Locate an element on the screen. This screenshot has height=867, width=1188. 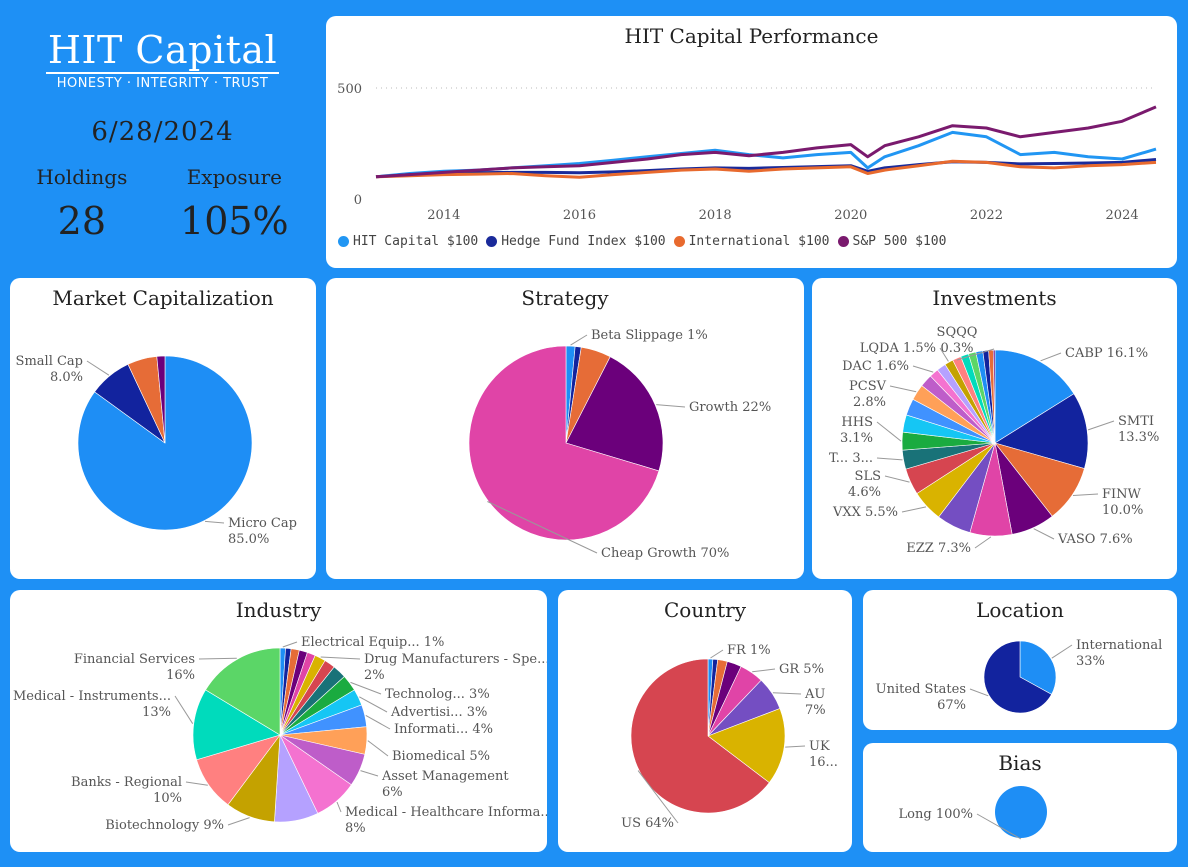
legend-item: International $100 is located at coordinates (751, 241).